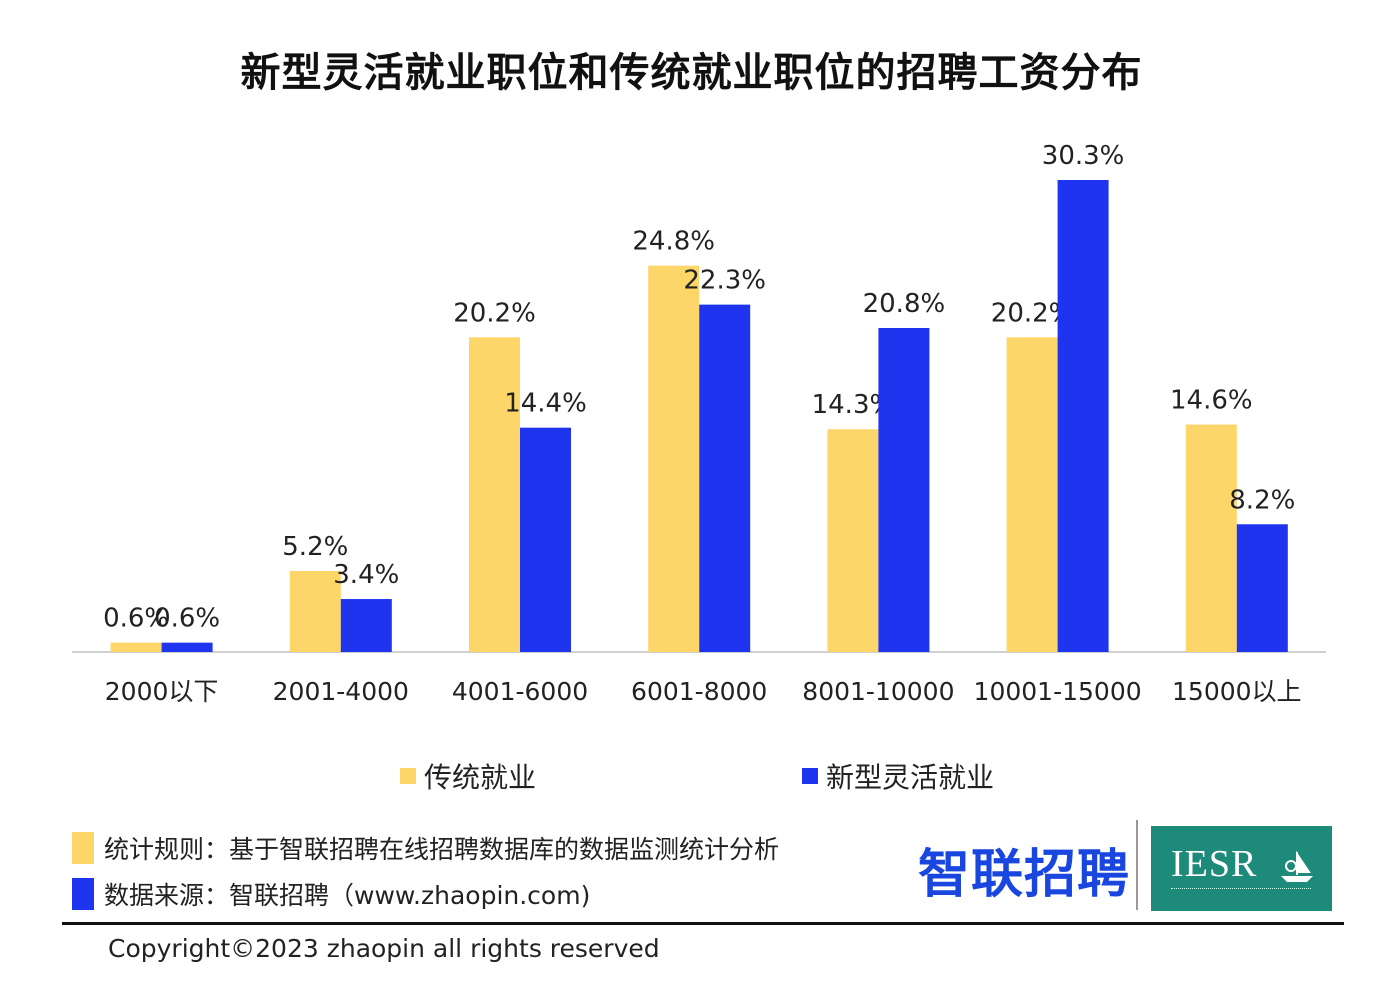 The width and height of the screenshot is (1383, 995). What do you see at coordinates (724, 281) in the screenshot?
I see `data-label-flexible-3: 22.3%` at bounding box center [724, 281].